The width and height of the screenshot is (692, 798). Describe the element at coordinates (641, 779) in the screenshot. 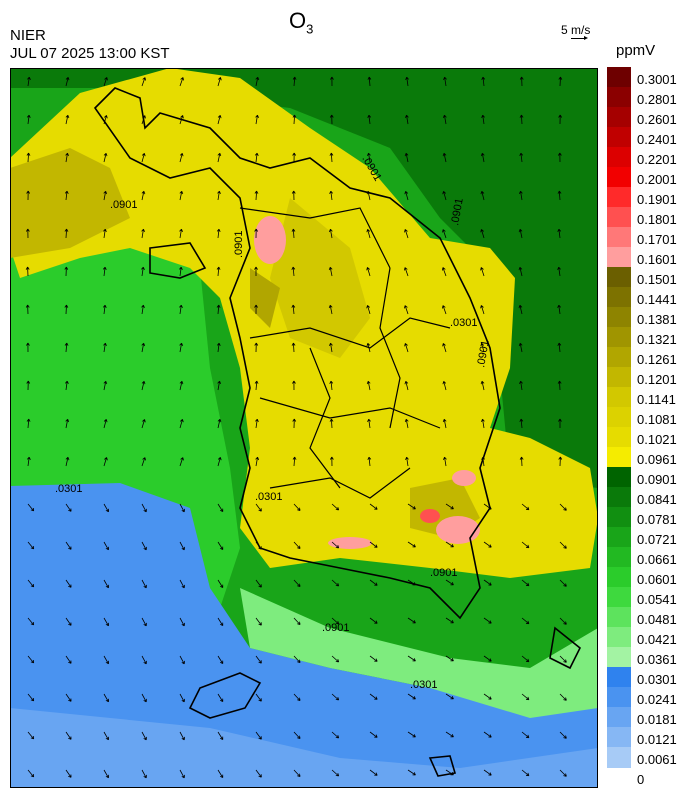

I see `legend-label: 0` at that location.